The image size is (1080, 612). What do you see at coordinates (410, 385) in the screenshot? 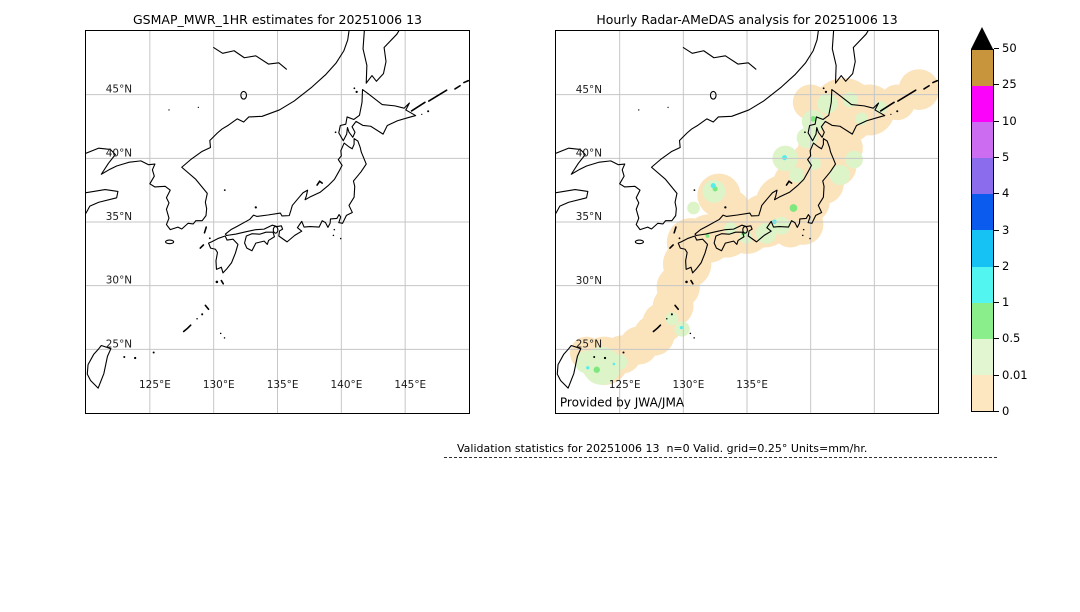
I see `lon-label-145e: 145°E` at bounding box center [410, 385].